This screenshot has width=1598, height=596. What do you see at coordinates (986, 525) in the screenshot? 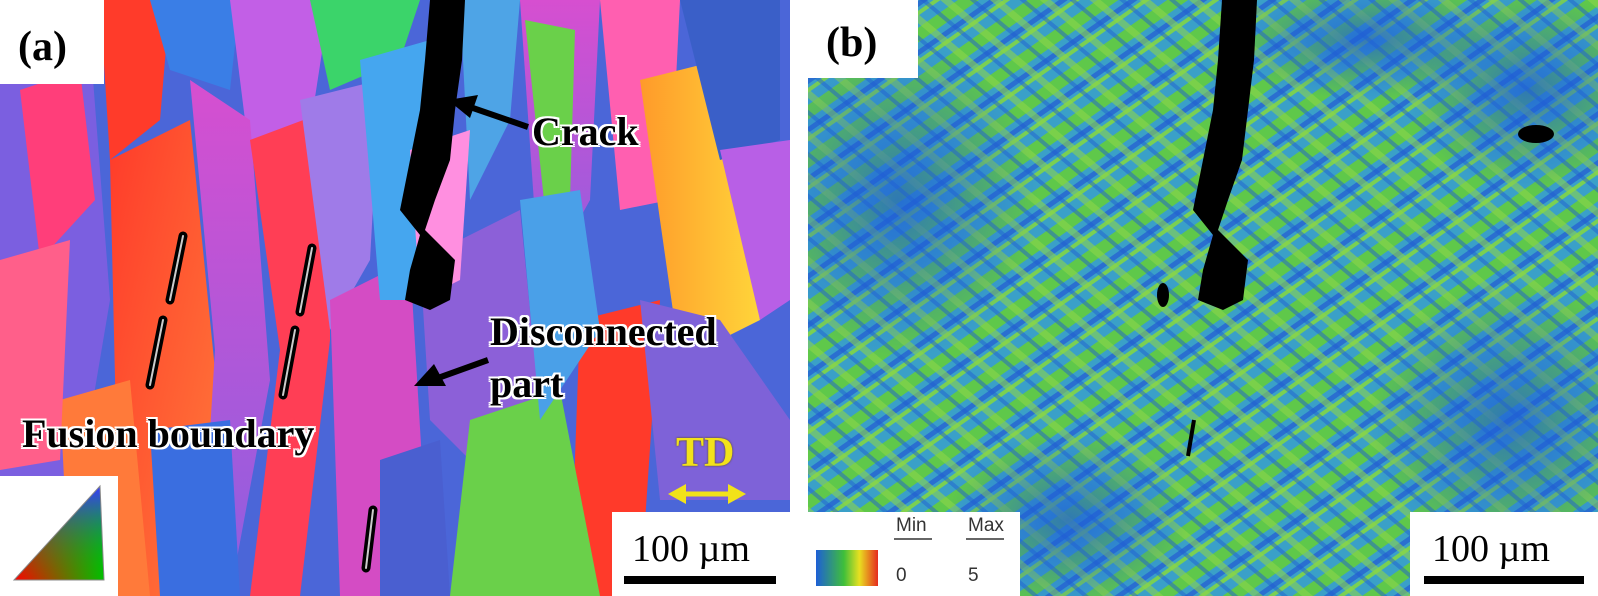
I see `colorbar-max-label: Max` at bounding box center [986, 525].